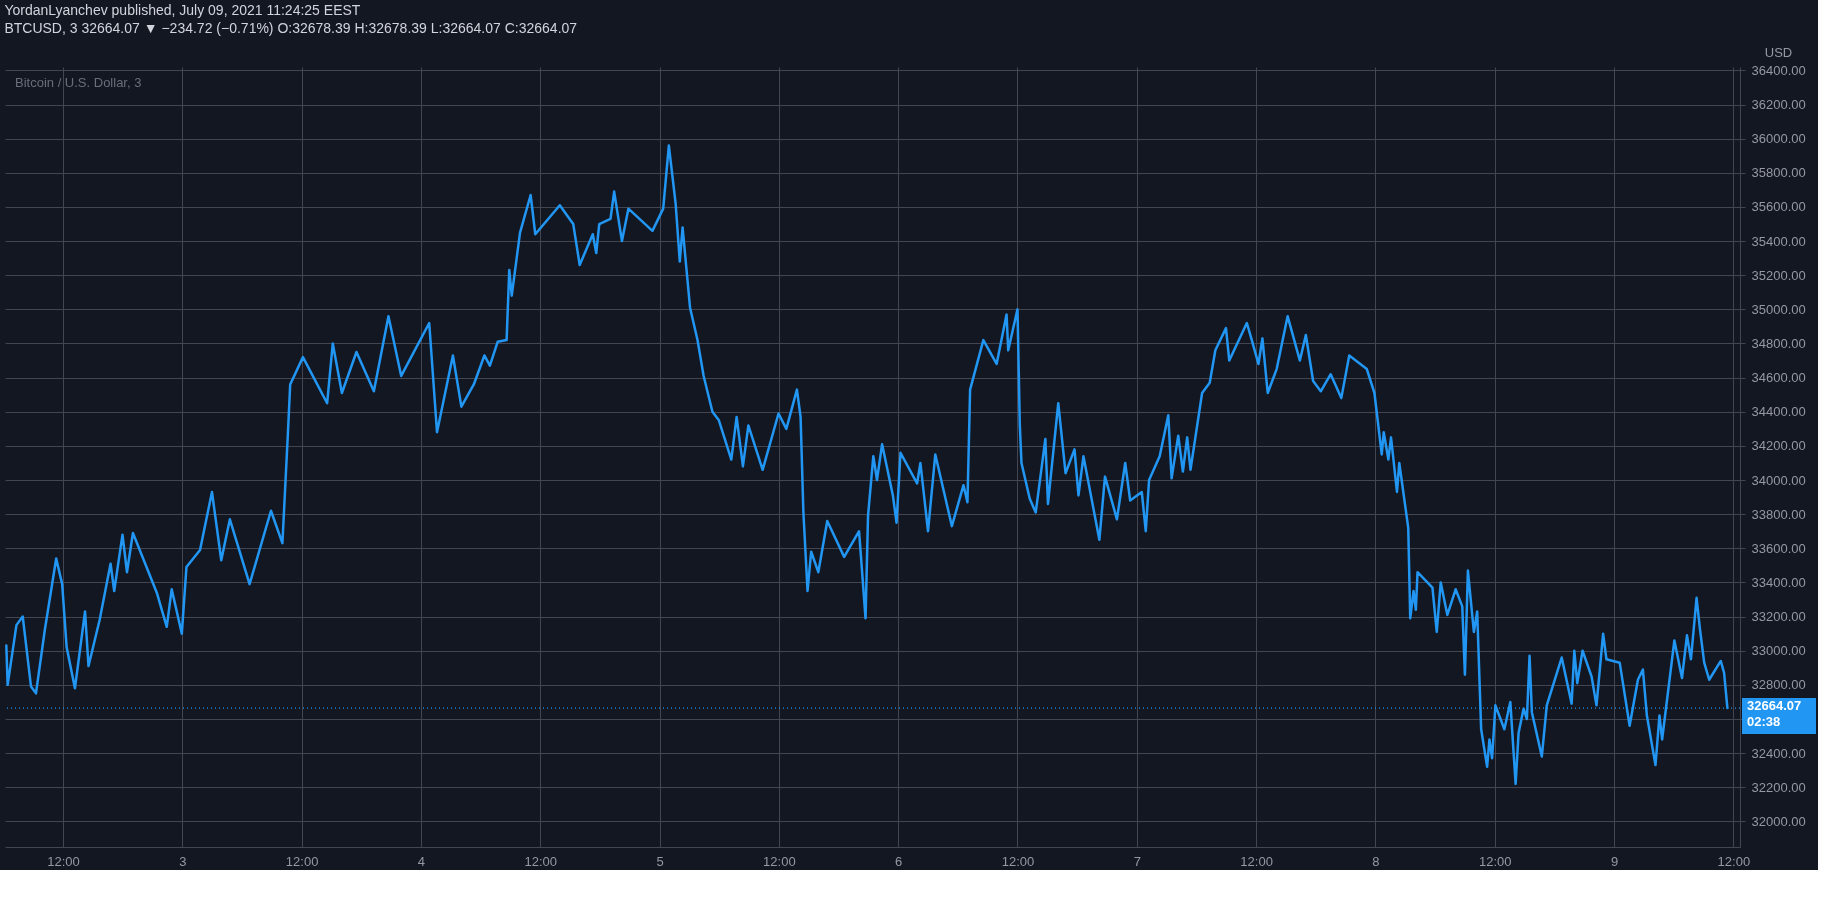 The height and width of the screenshot is (897, 1828). I want to click on x-tick-label: 3, so click(183, 861).